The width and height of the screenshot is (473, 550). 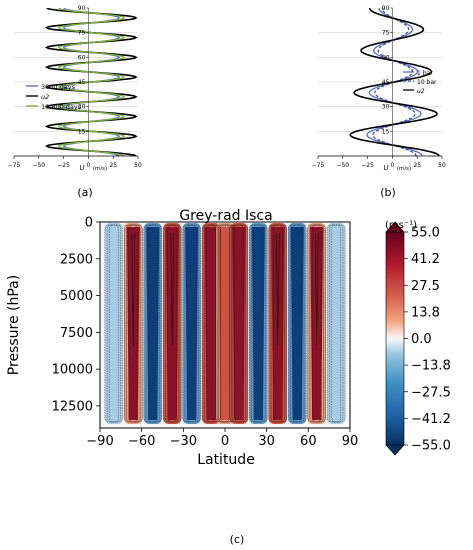 What do you see at coordinates (99, 441) in the screenshot?
I see `heatmap-x-tick-label: −90` at bounding box center [99, 441].